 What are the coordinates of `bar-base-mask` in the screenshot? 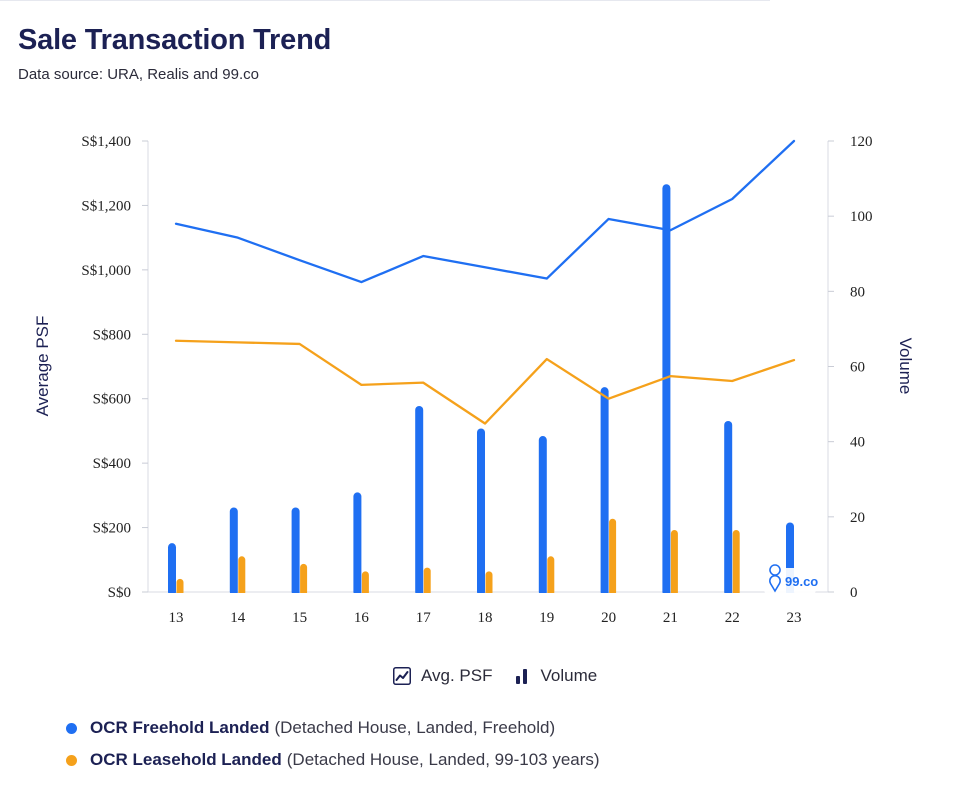 It's located at (488, 595).